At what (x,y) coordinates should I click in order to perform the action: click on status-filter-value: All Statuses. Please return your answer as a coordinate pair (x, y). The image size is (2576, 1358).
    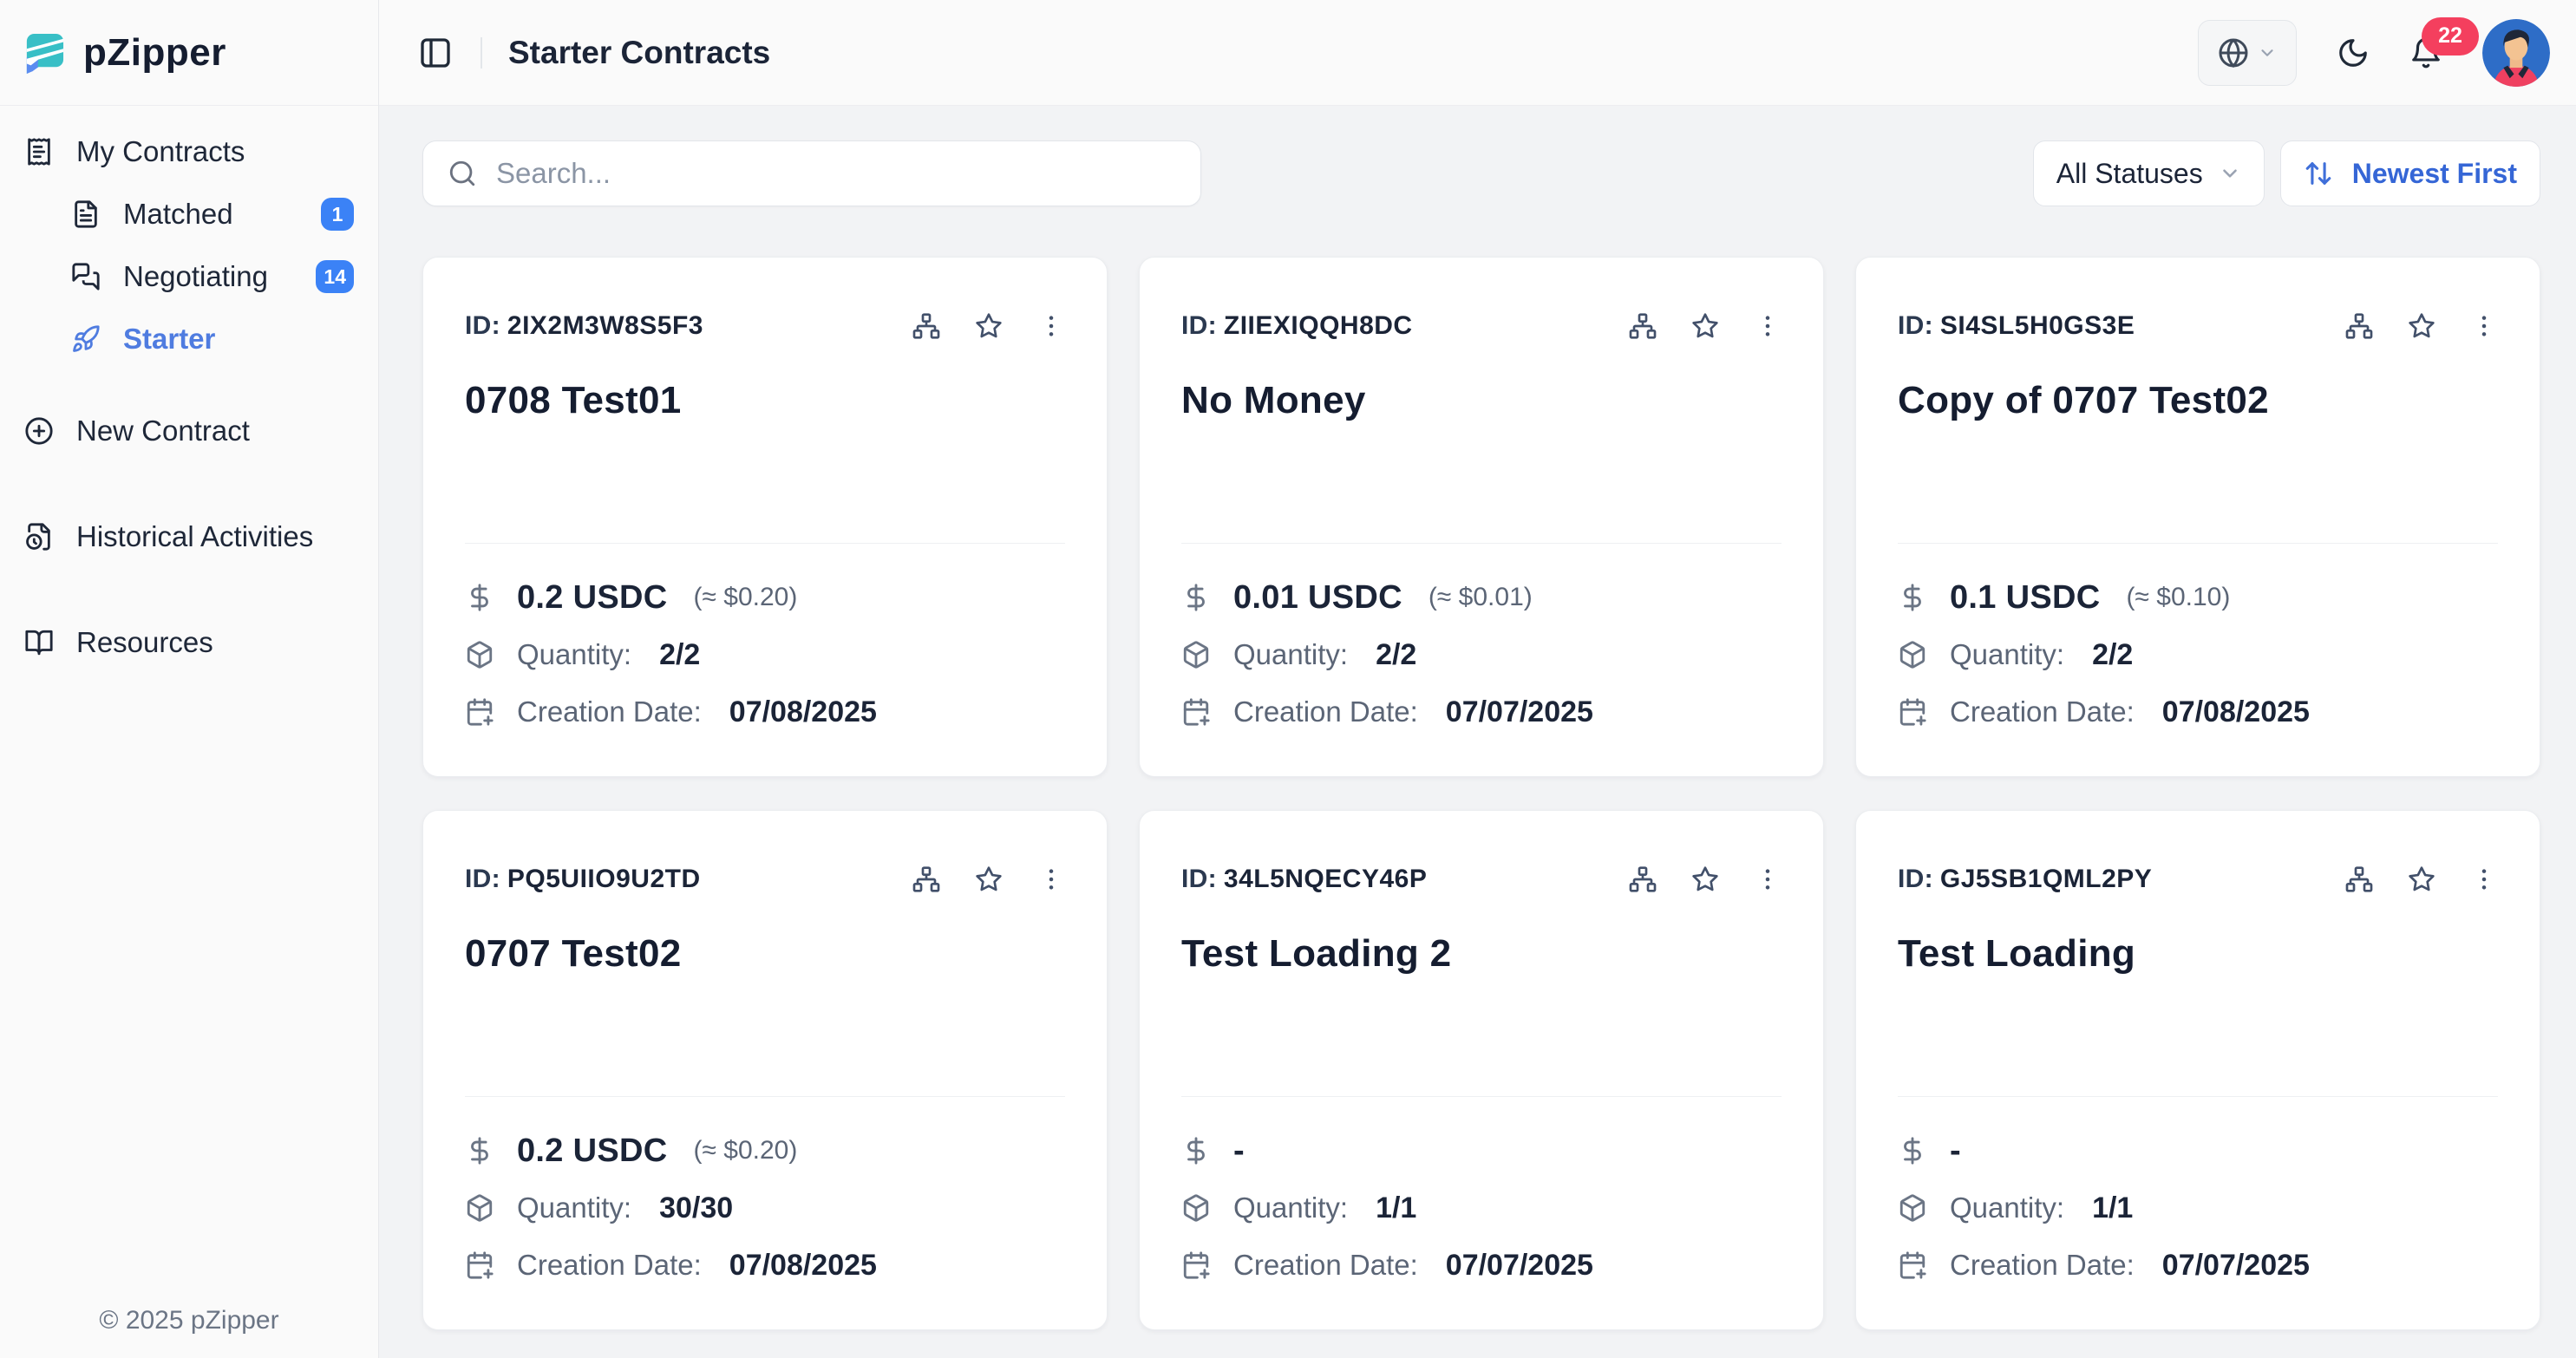
    Looking at the image, I should click on (2129, 173).